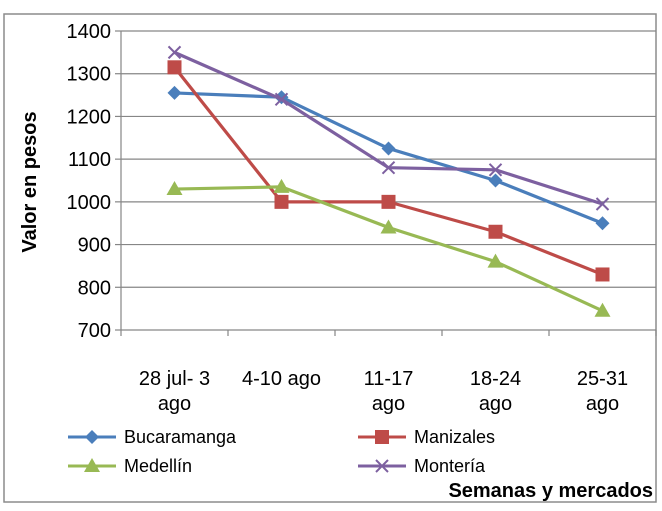 The width and height of the screenshot is (662, 511). Describe the element at coordinates (30, 181) in the screenshot. I see `y-axis-title: Valor en pesos` at that location.